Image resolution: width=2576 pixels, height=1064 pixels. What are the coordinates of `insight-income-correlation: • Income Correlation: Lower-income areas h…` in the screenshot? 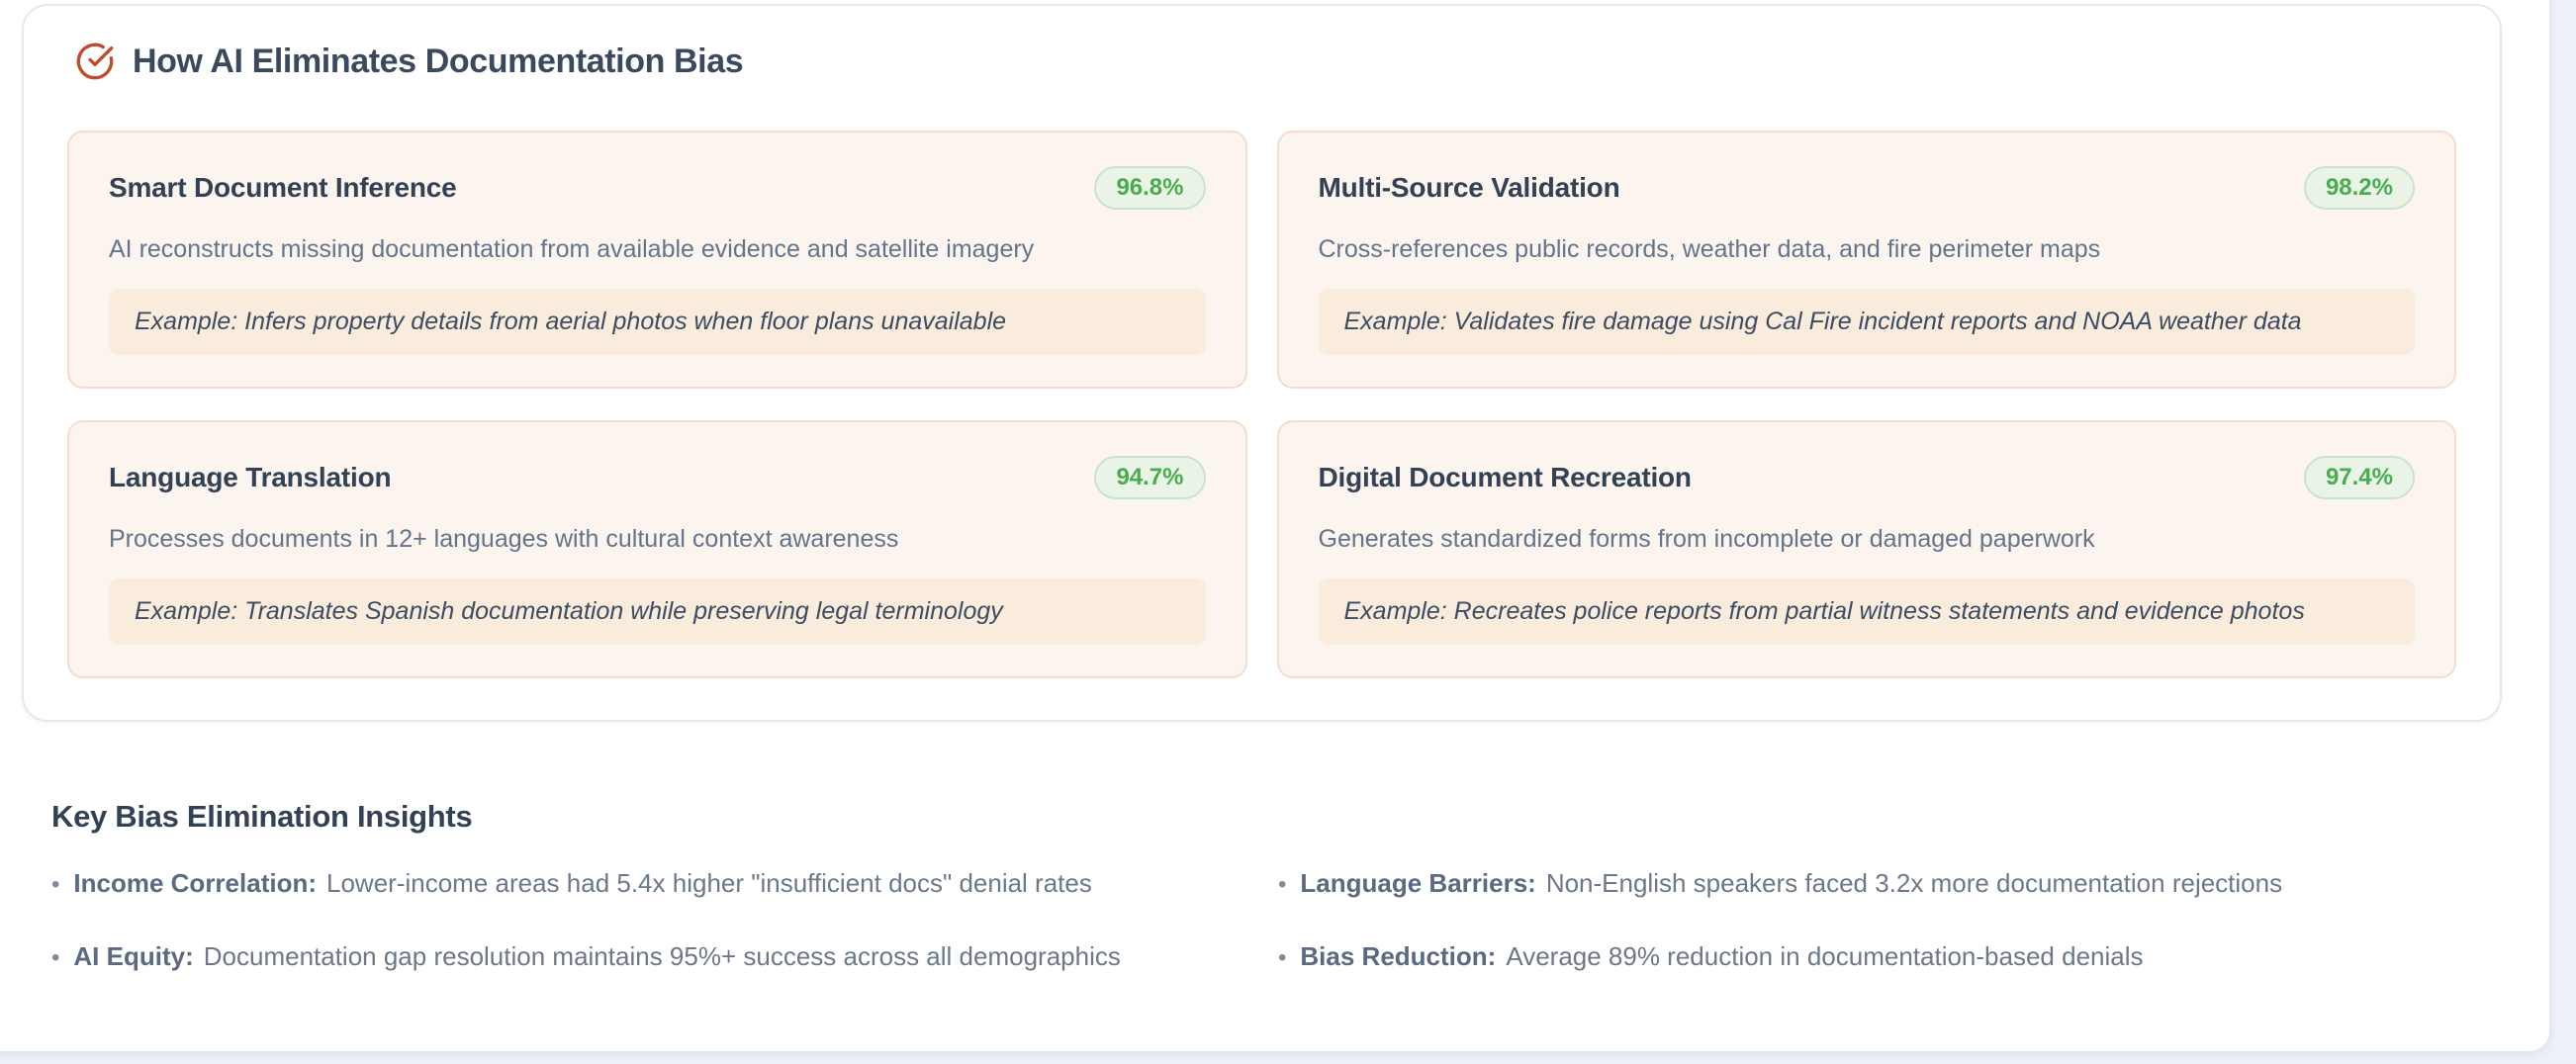 It's located at (660, 884).